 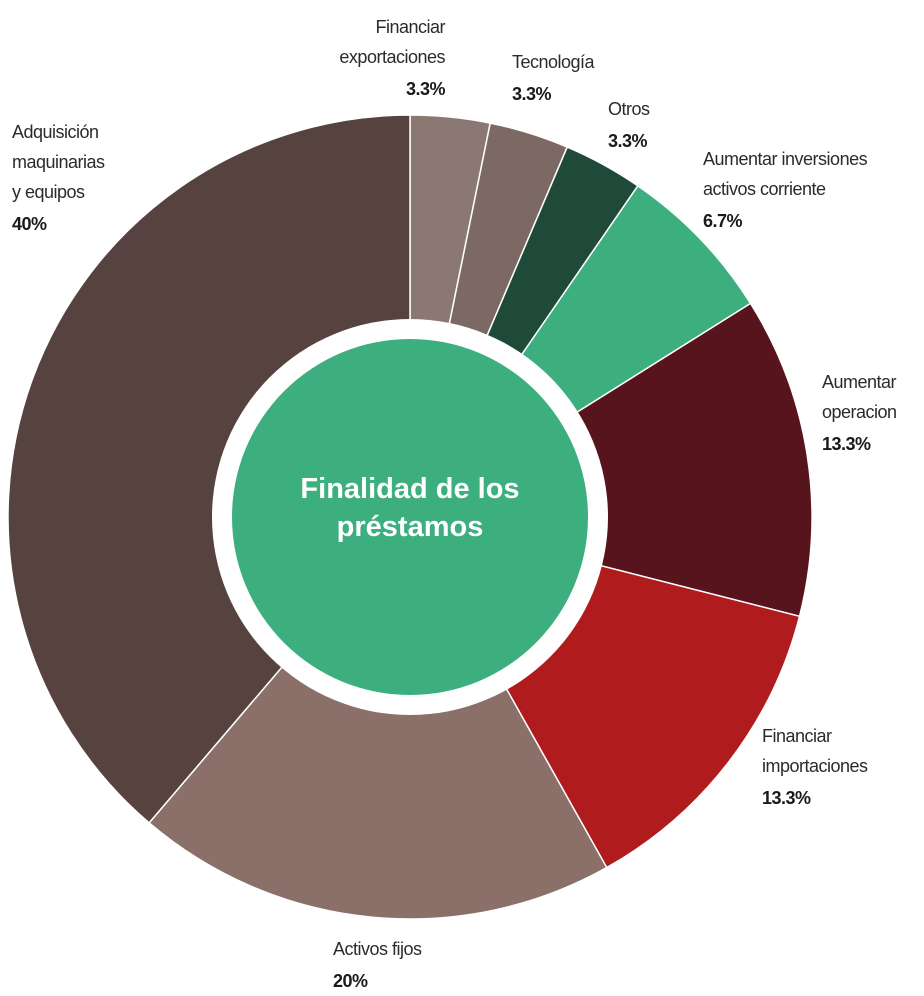 What do you see at coordinates (859, 412) in the screenshot?
I see `segment-label: operacion` at bounding box center [859, 412].